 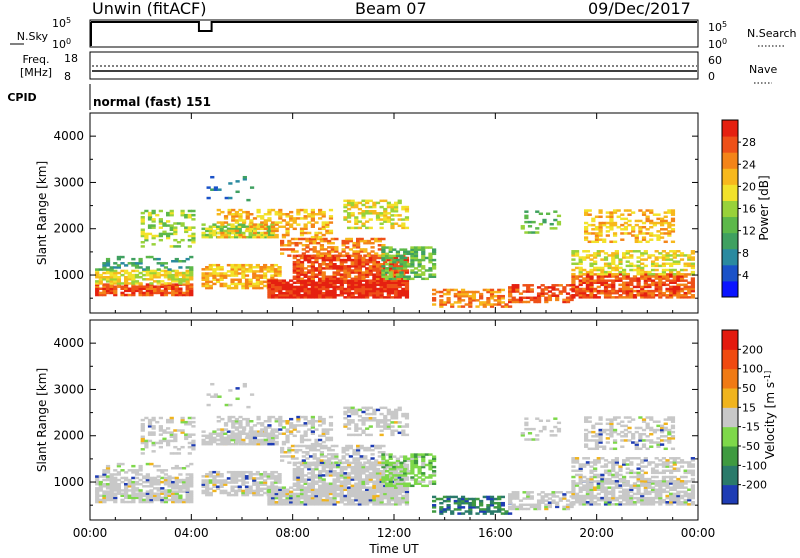 What do you see at coordinates (68, 275) in the screenshot?
I see `y-tick-label: 1000` at bounding box center [68, 275].